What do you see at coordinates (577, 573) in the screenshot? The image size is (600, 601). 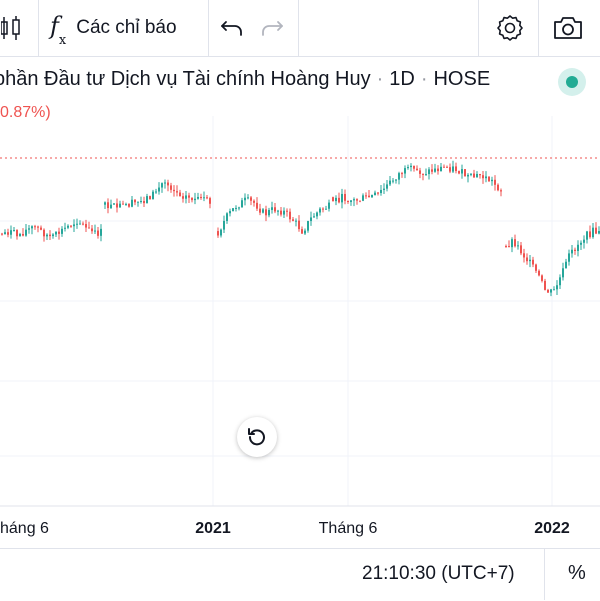 I see `percent-scale-toggle: %` at bounding box center [577, 573].